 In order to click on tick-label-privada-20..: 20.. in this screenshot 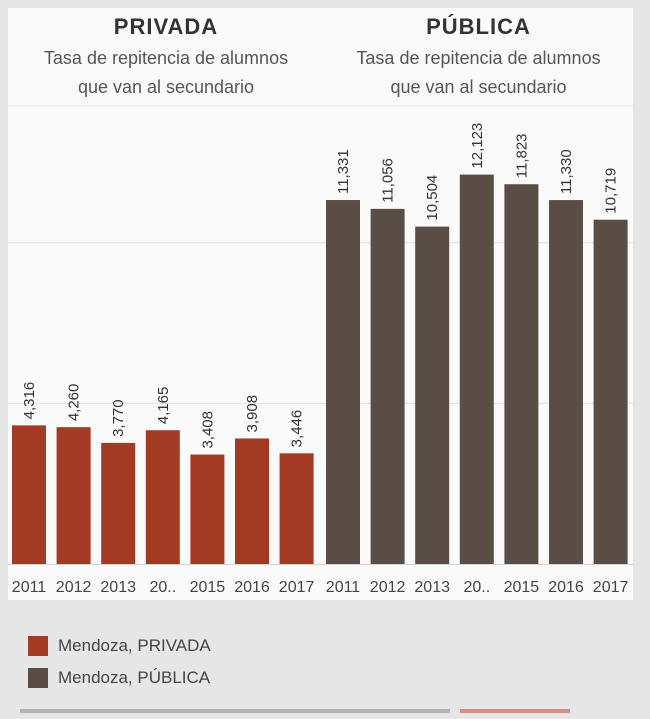, I will do `click(162, 587)`.